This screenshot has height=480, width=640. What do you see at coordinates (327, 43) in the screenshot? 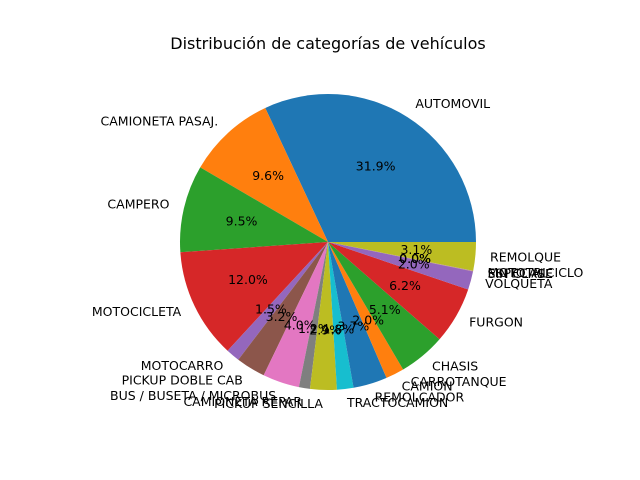
I see `chart-title: Distribución de categorías de vehículos` at bounding box center [327, 43].